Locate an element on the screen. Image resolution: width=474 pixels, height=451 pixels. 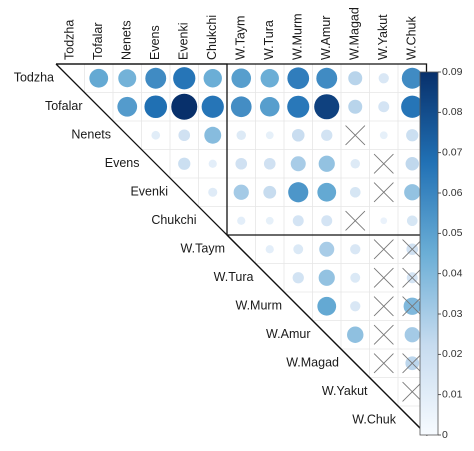
cell-circle-Evens-W.Murm is located at coordinates (298, 164).